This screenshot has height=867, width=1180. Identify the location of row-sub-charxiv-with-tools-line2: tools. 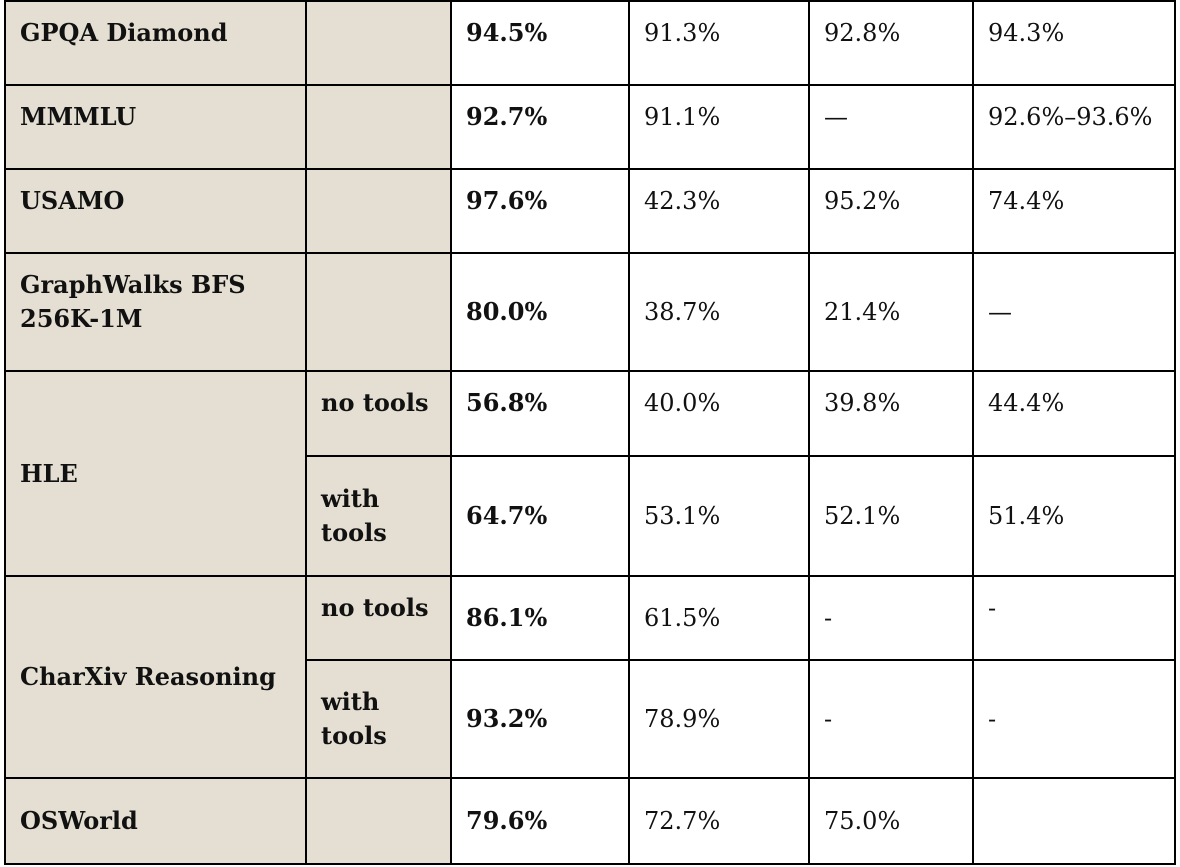
(354, 735).